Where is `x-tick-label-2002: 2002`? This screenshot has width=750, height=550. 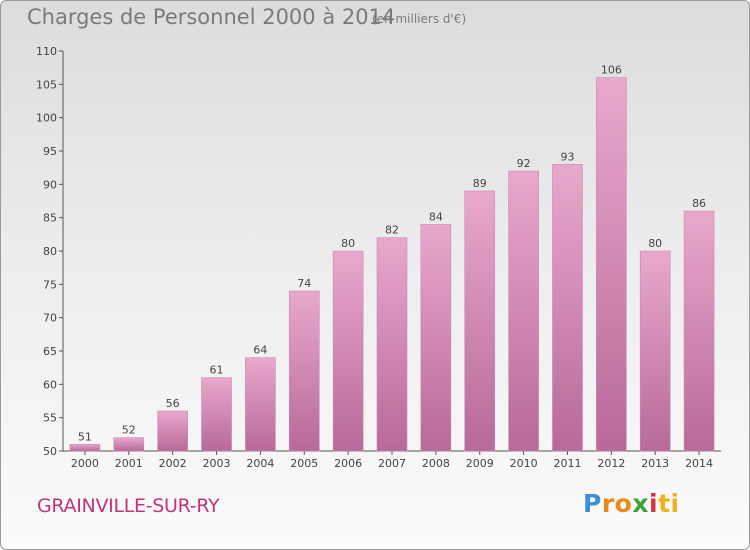 x-tick-label-2002: 2002 is located at coordinates (173, 463).